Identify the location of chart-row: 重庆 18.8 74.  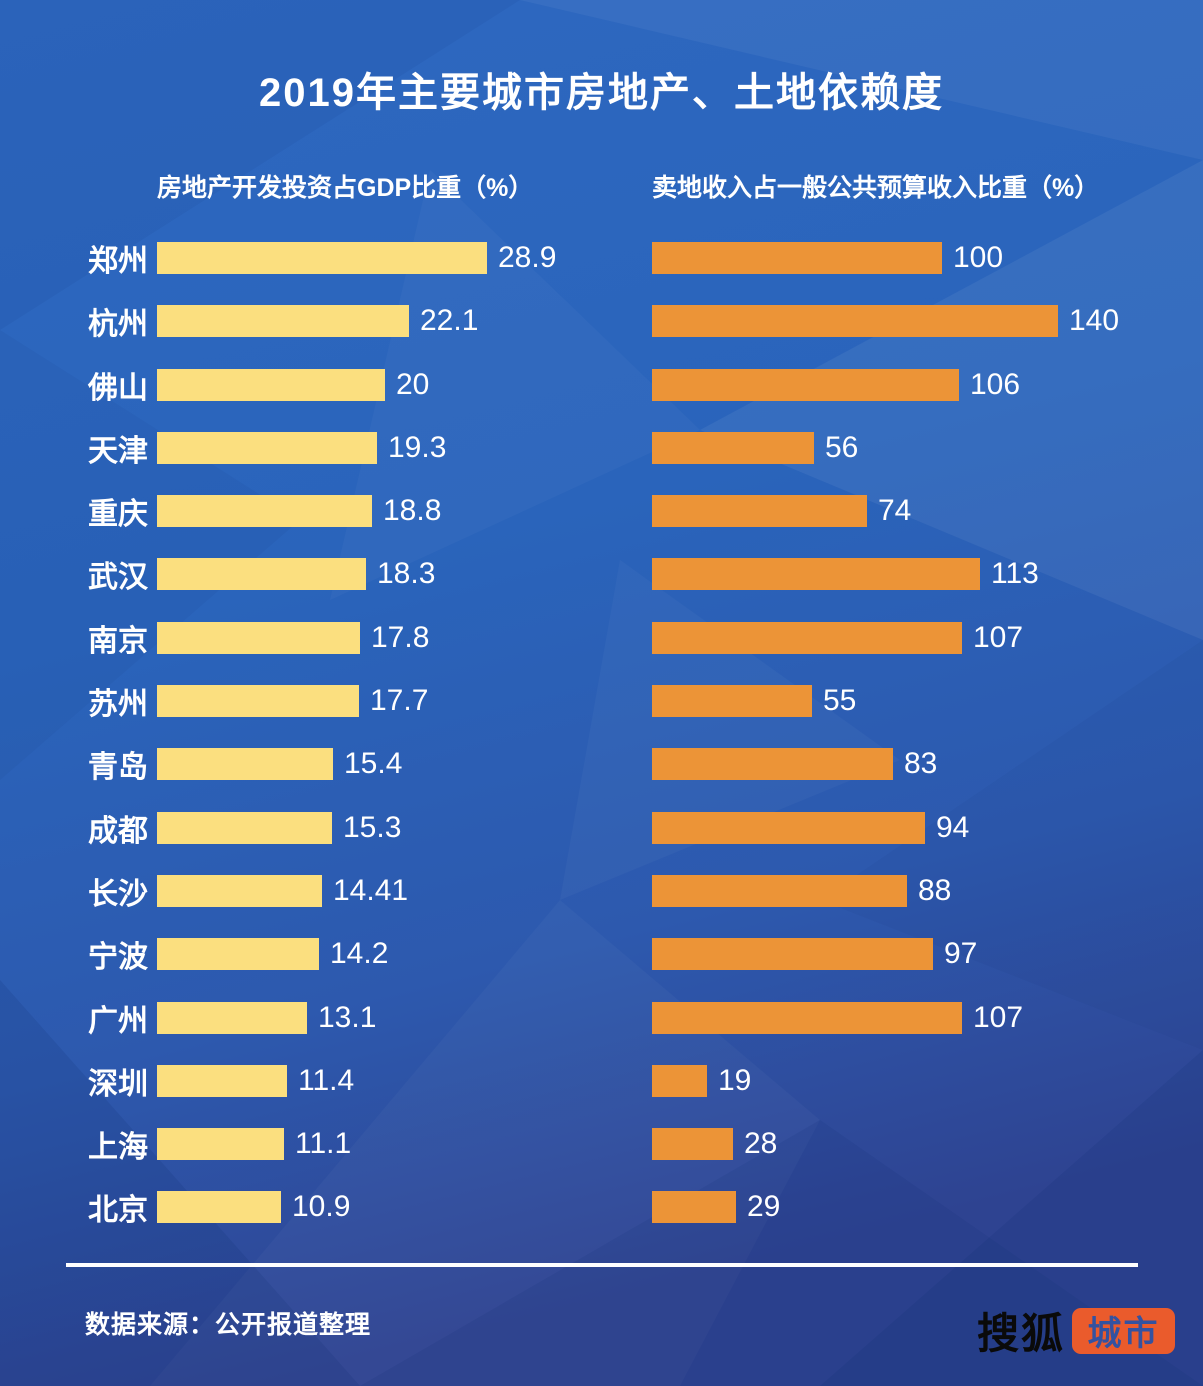
(601, 512).